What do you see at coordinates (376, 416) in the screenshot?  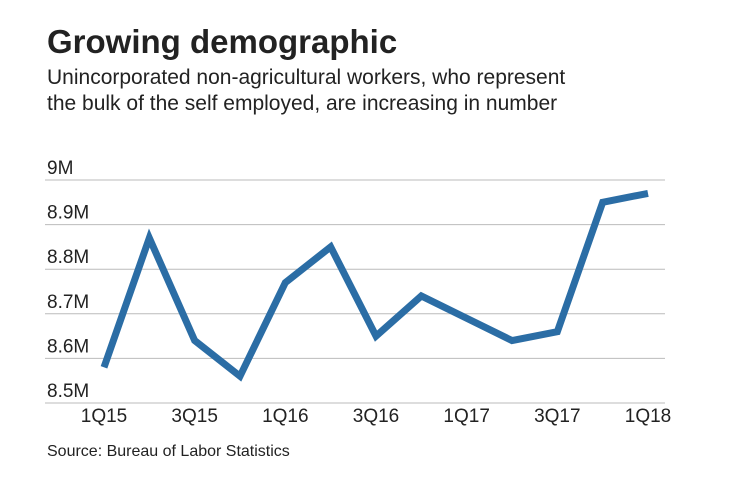 I see `x-tick-label: 3Q16` at bounding box center [376, 416].